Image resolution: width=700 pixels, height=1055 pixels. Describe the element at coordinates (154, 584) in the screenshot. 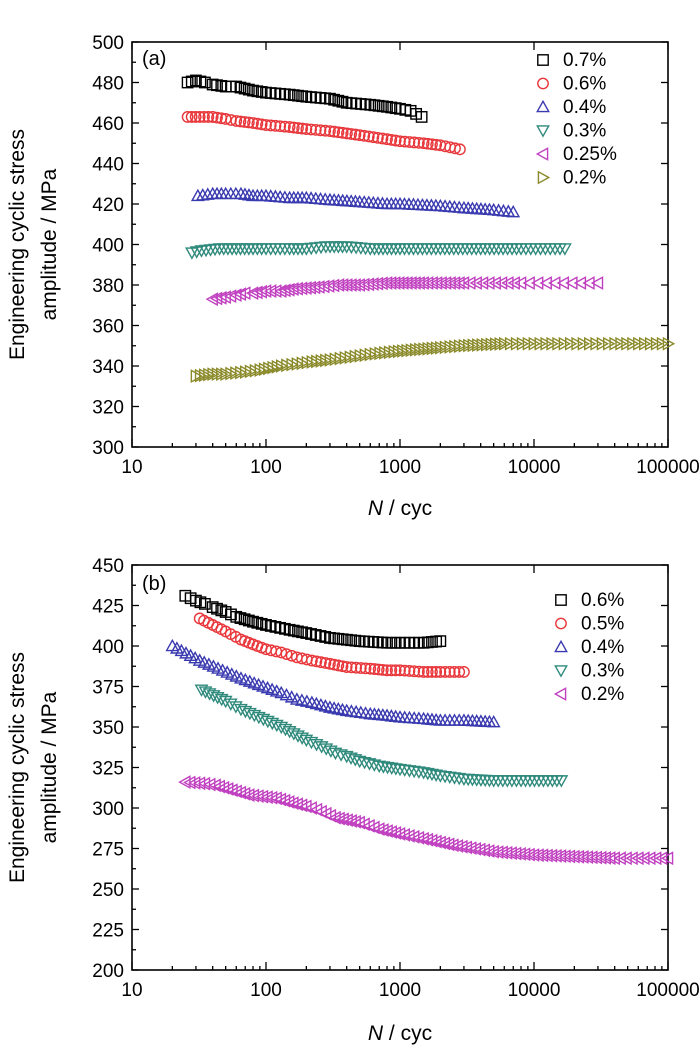

I see `panel-label: (b)` at that location.